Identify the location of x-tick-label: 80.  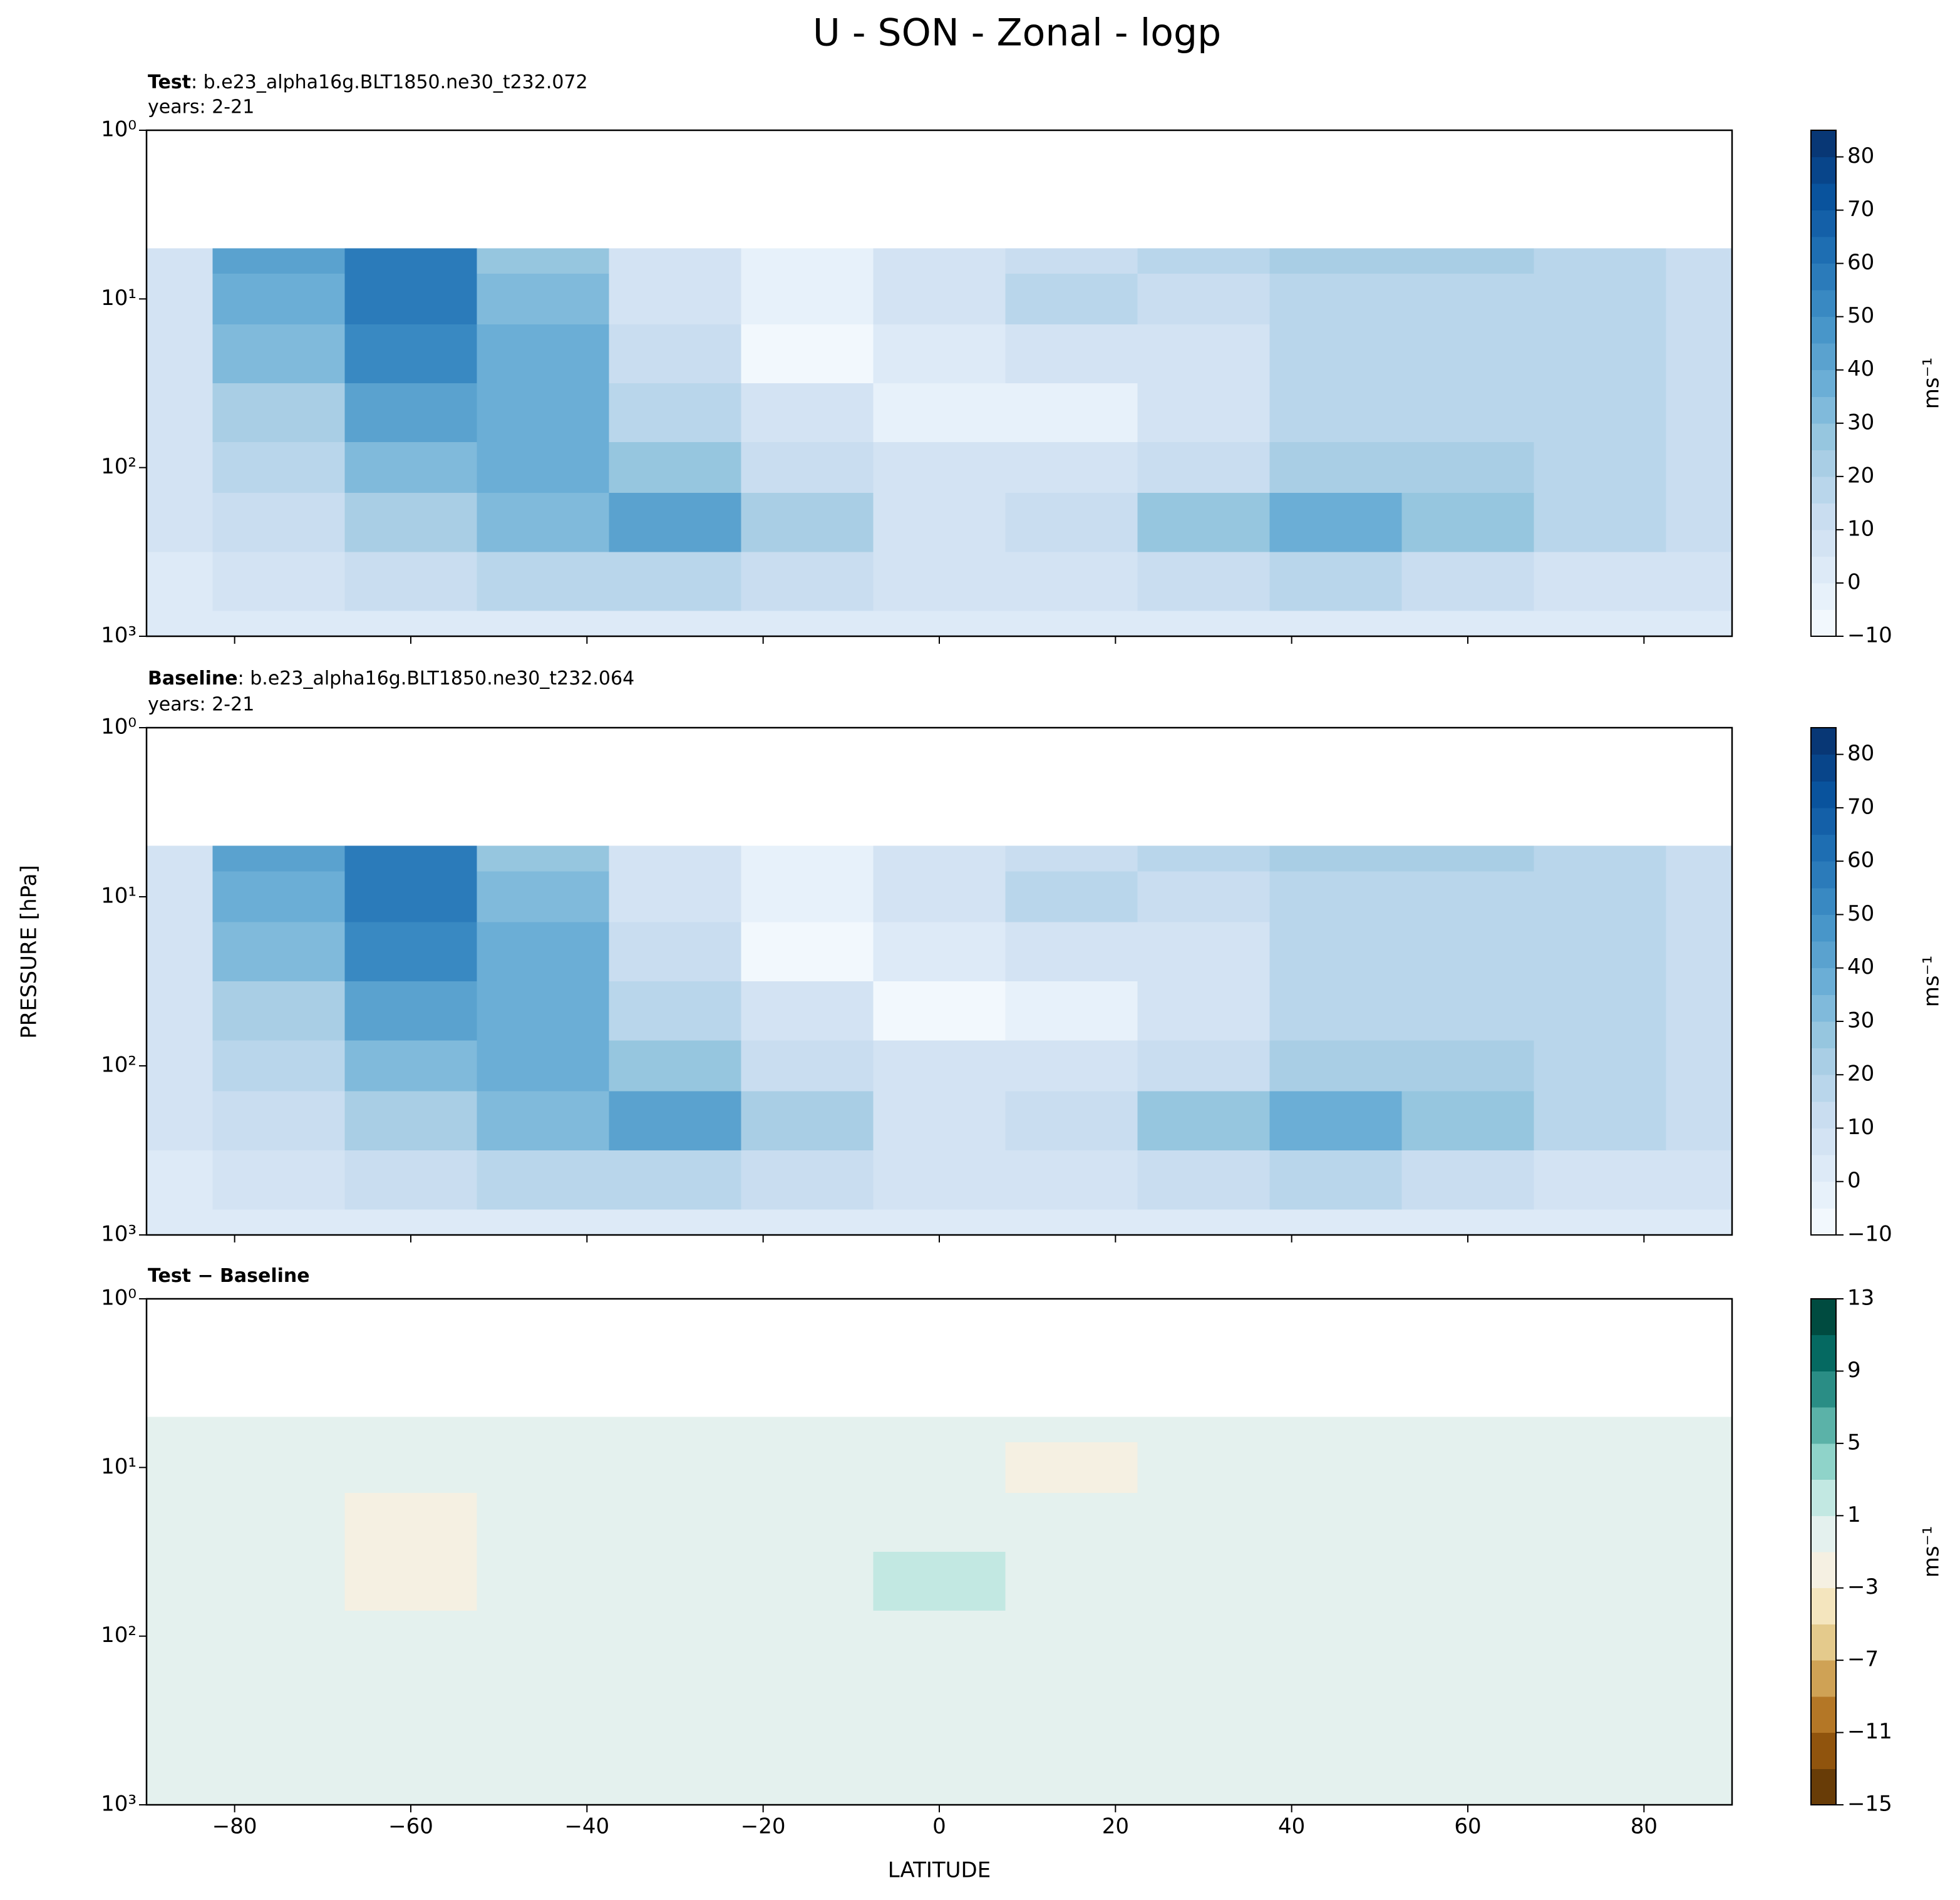
(1644, 1826).